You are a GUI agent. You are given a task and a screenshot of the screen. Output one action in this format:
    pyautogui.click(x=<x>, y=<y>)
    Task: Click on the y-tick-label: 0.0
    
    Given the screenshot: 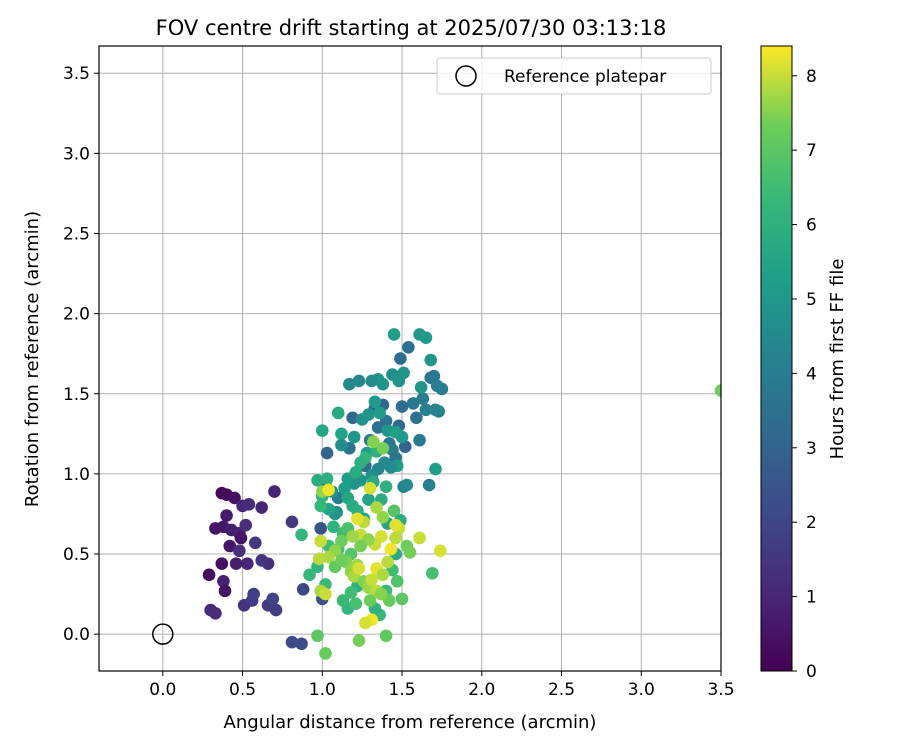 What is the action you would take?
    pyautogui.click(x=76, y=635)
    